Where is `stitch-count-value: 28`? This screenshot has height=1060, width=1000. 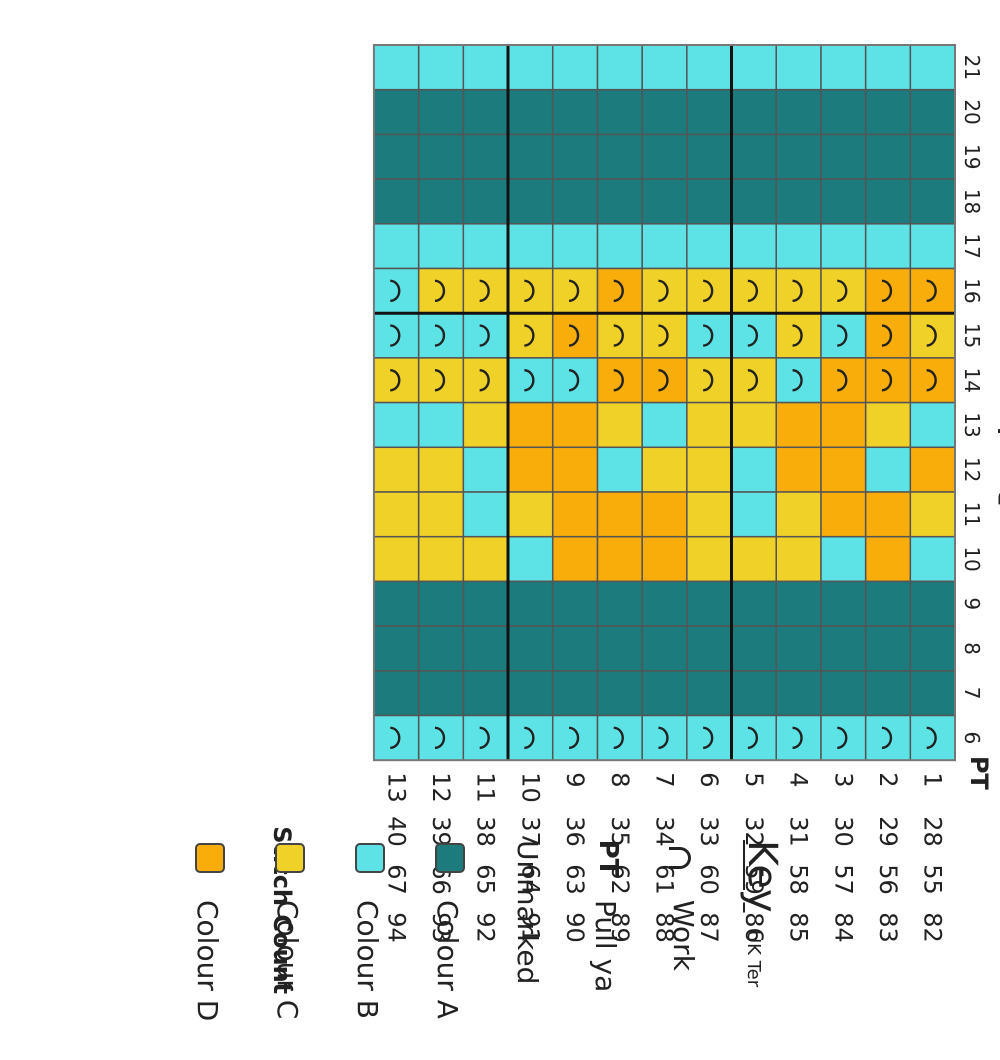 stitch-count-value: 28 is located at coordinates (933, 831).